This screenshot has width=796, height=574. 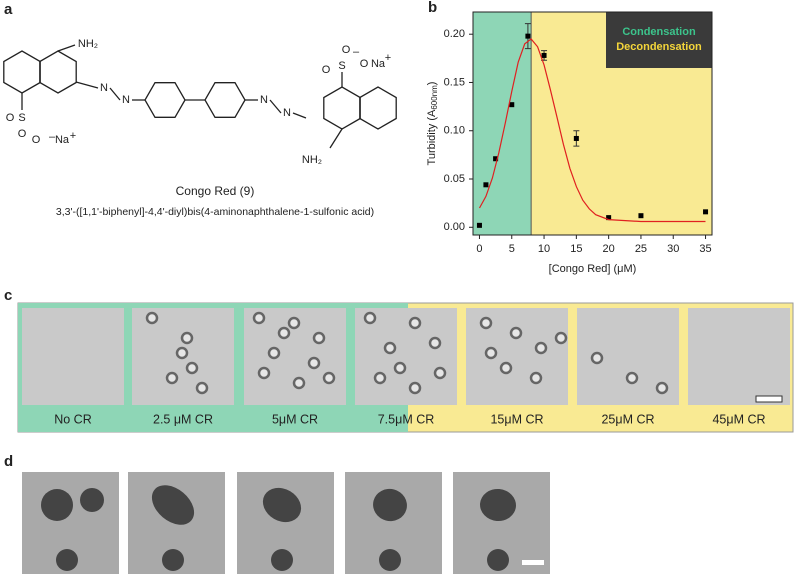 What do you see at coordinates (705, 249) in the screenshot?
I see `x-tick-label: 35` at bounding box center [705, 249].